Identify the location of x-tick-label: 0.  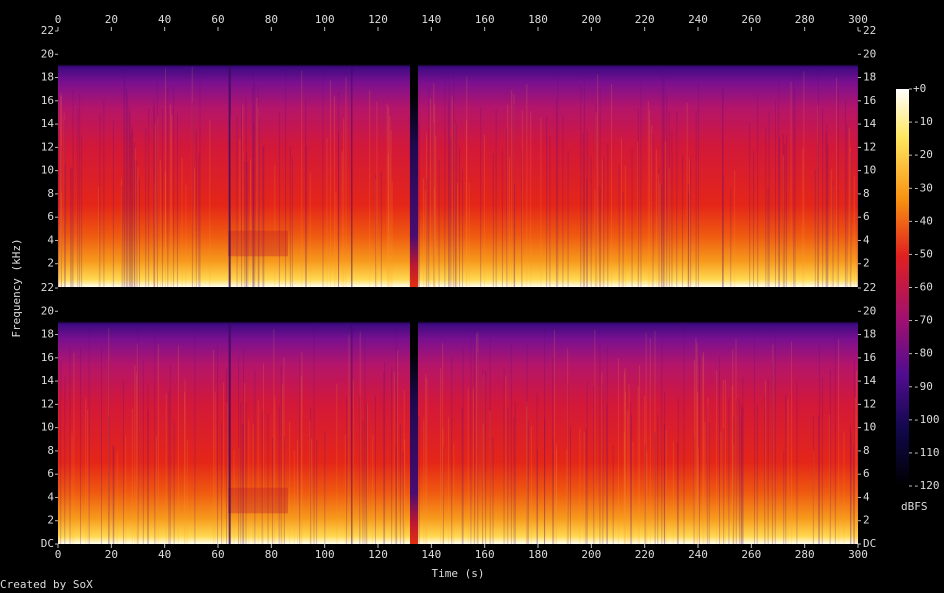
(58, 19).